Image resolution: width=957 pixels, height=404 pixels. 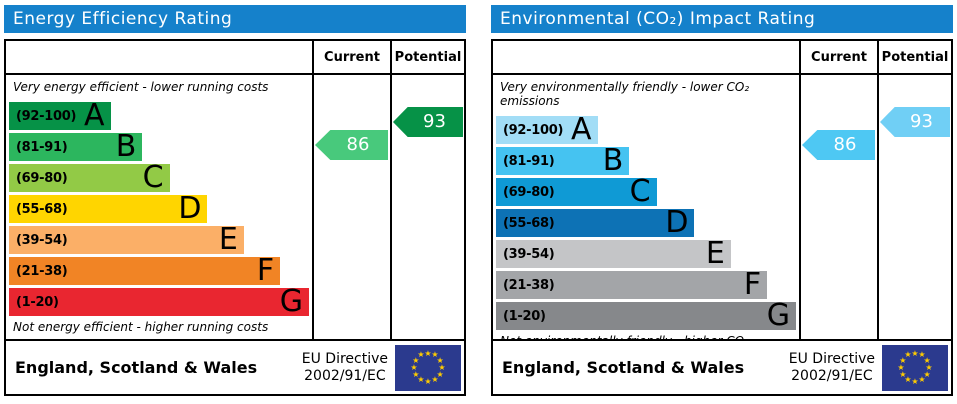 I want to click on energy-band-letter-d: D, so click(x=190, y=208).